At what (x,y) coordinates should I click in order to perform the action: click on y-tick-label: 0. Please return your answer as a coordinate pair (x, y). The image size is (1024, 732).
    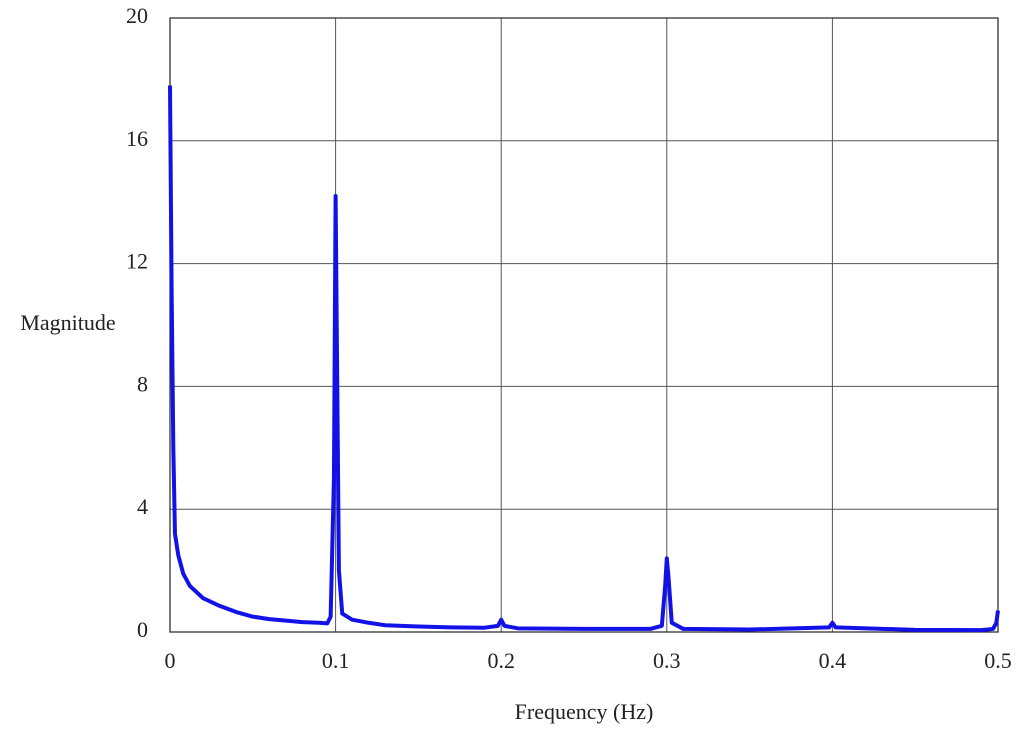
    Looking at the image, I should click on (142, 629).